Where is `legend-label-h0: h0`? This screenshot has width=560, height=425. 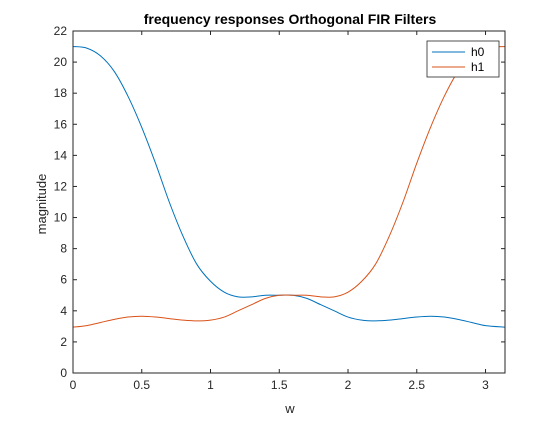
legend-label-h0: h0 is located at coordinates (478, 52).